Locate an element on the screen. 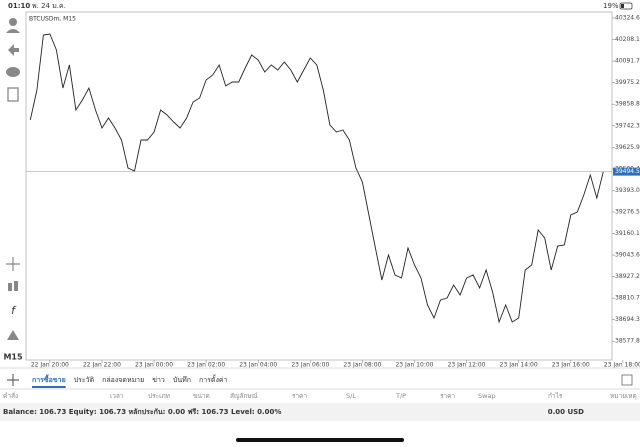  y-tick-label: 39742.35 is located at coordinates (627, 125).